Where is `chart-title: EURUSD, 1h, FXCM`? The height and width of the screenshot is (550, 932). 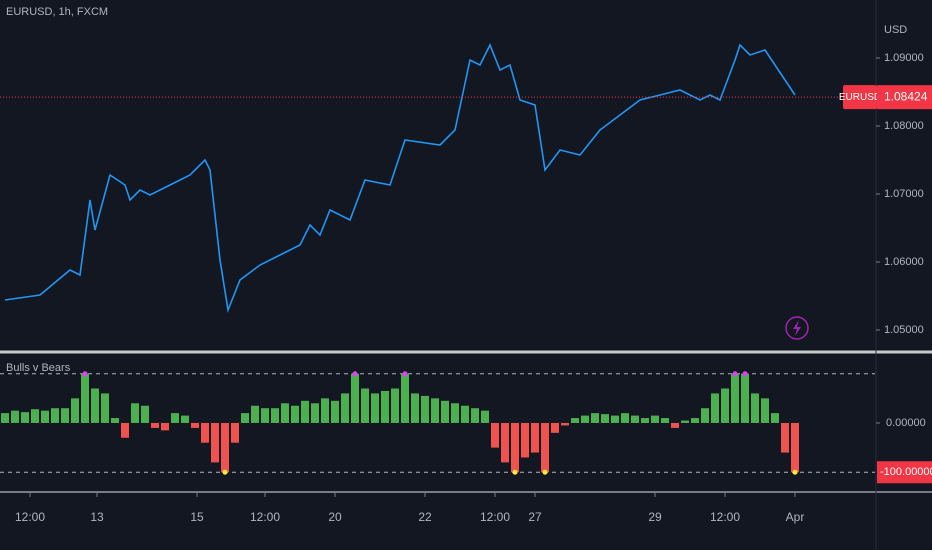 chart-title: EURUSD, 1h, FXCM is located at coordinates (57, 12).